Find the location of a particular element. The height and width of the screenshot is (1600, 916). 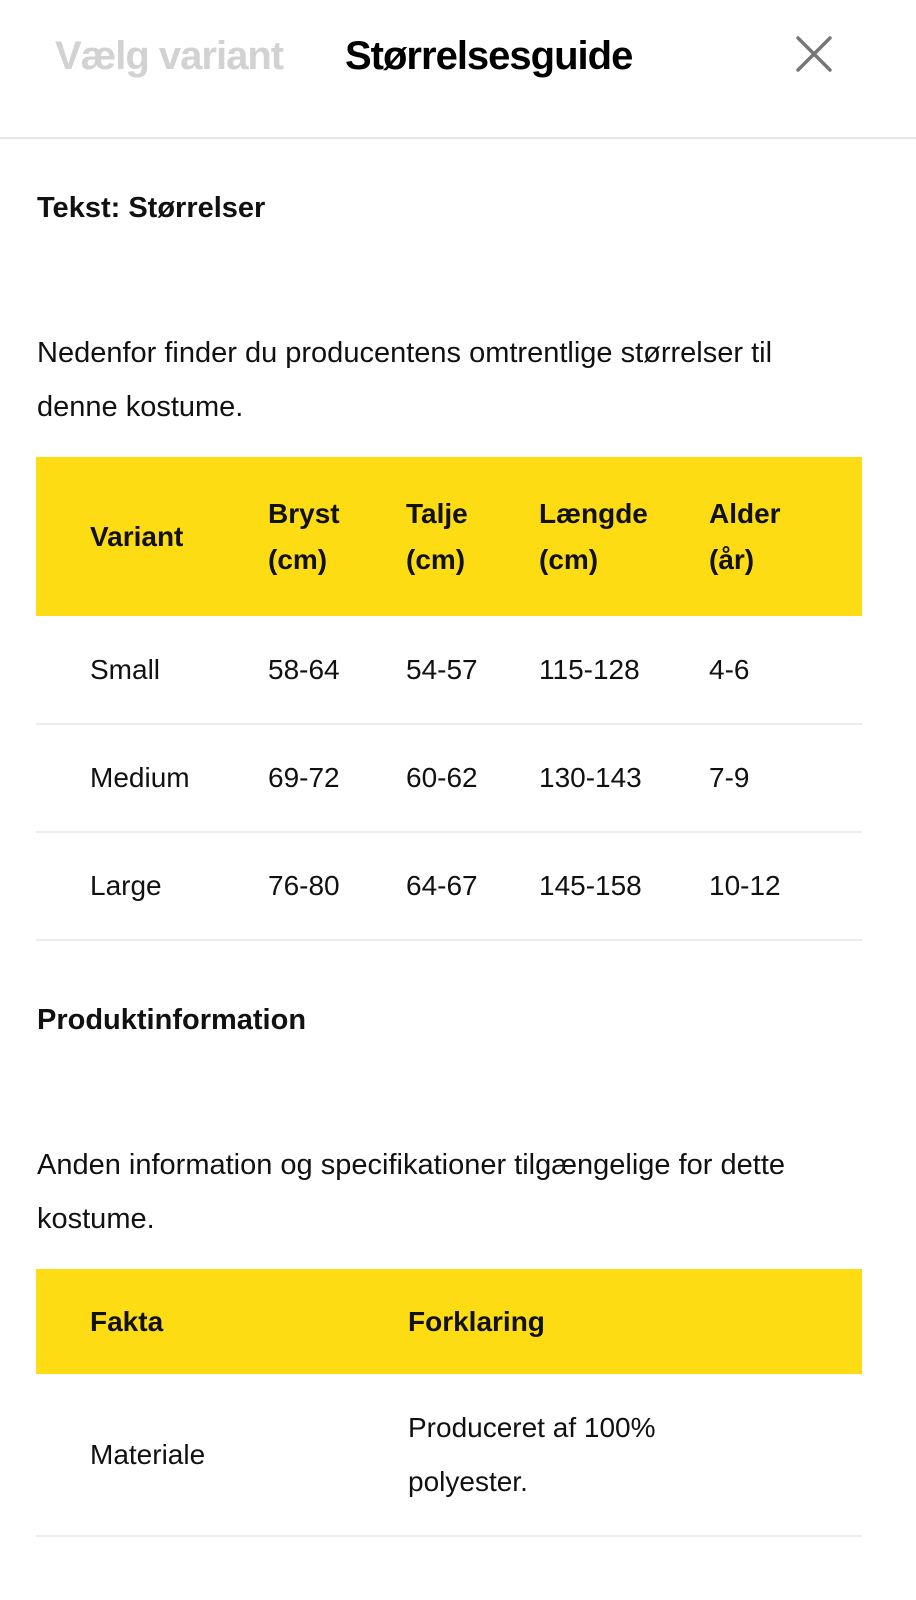

tab-choose-variant: Vælg variant is located at coordinates (169, 56).